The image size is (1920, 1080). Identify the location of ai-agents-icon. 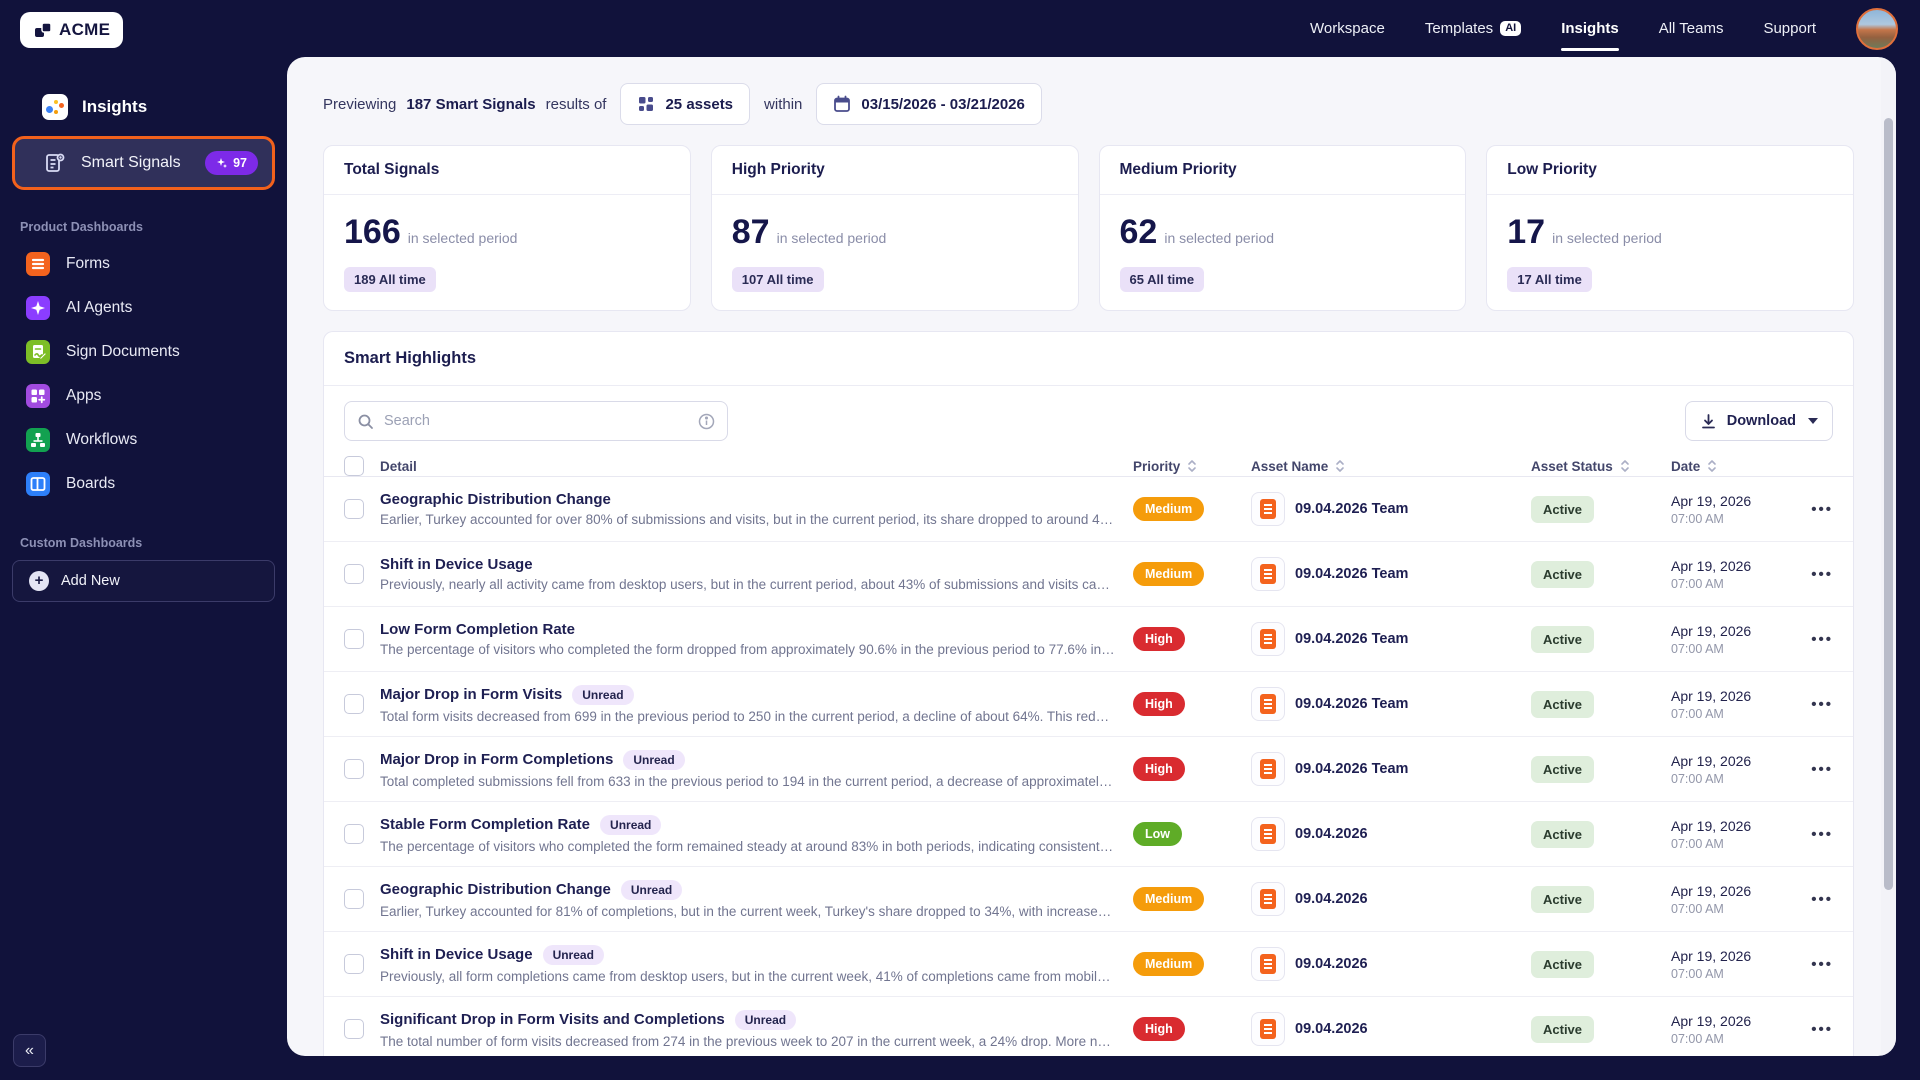
(38, 308).